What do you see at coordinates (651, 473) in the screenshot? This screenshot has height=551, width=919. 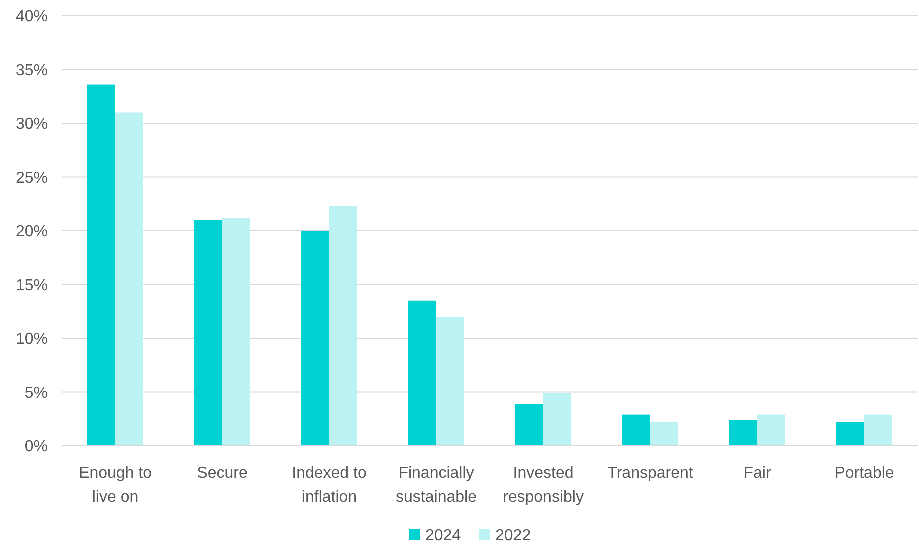 I see `x-tick-label: Transparent` at bounding box center [651, 473].